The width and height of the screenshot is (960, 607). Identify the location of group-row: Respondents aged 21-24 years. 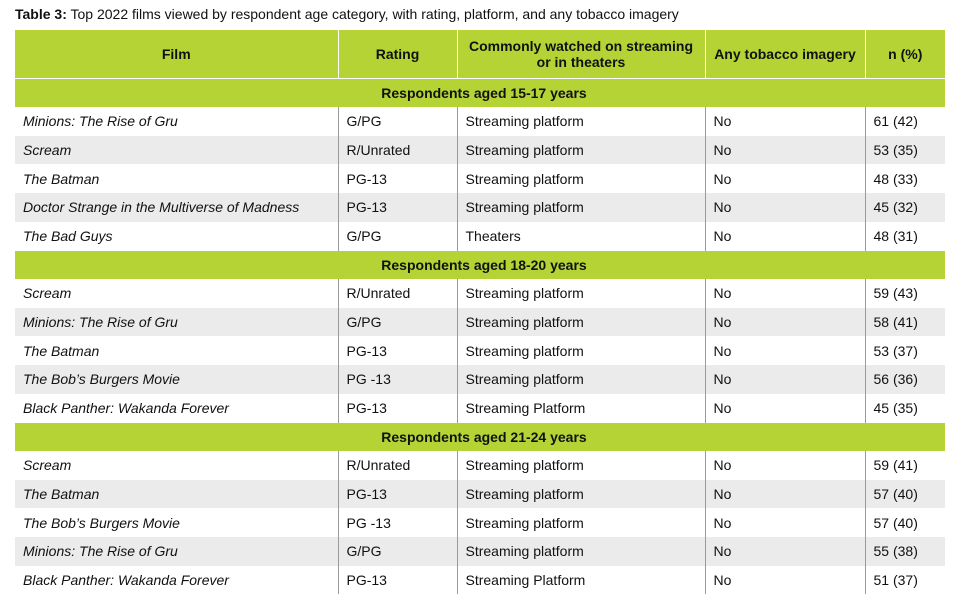
(480, 436).